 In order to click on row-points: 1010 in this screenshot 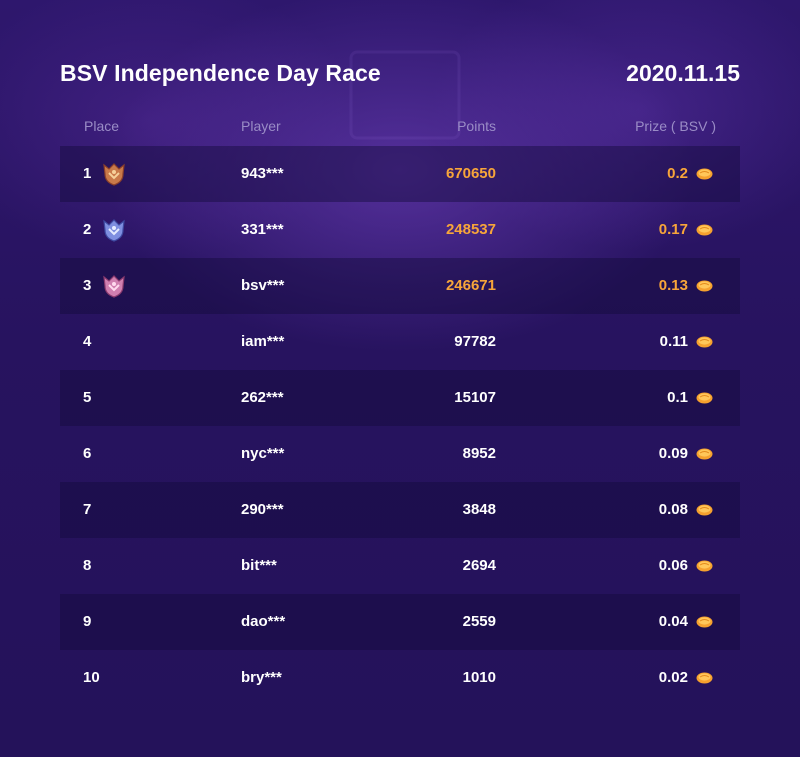, I will do `click(479, 677)`.